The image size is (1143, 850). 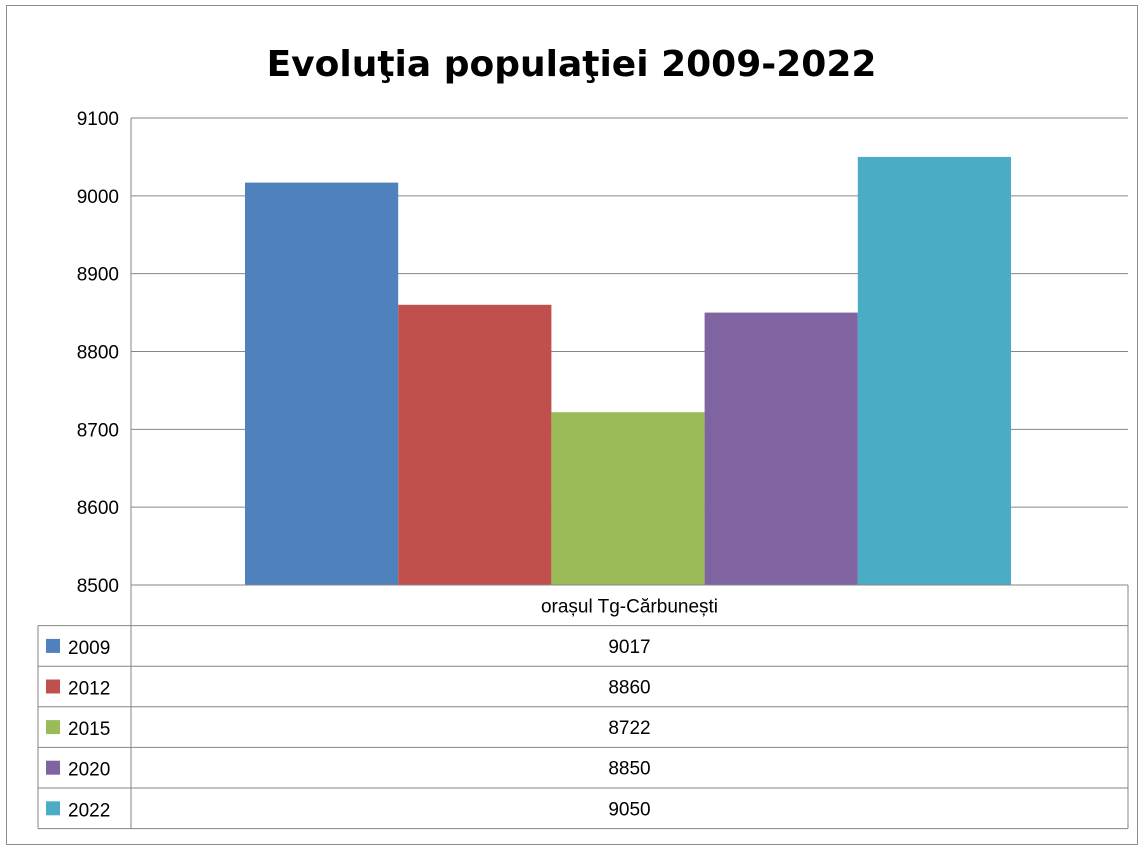 I want to click on y-tick-label: 8600, so click(x=98, y=508).